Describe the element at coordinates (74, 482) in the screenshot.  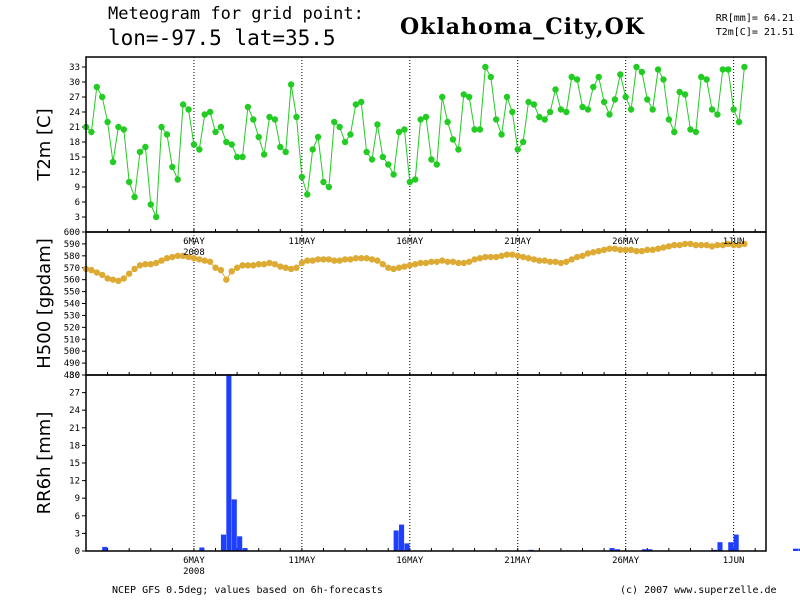
I see `y-tick-label: 12` at that location.